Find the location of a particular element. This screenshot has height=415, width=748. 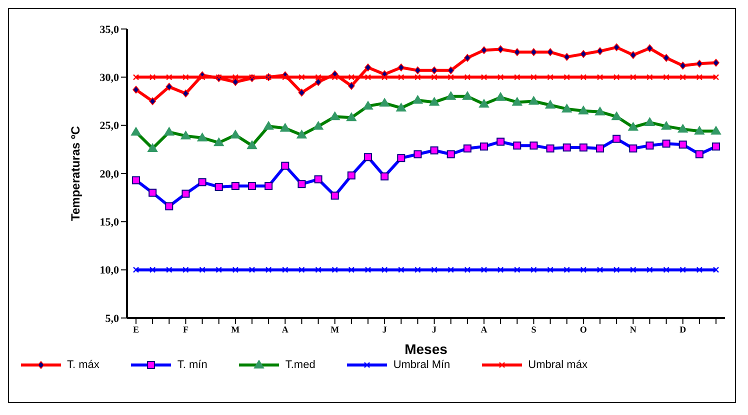

y-tick-label: 30,0 is located at coordinates (110, 78).